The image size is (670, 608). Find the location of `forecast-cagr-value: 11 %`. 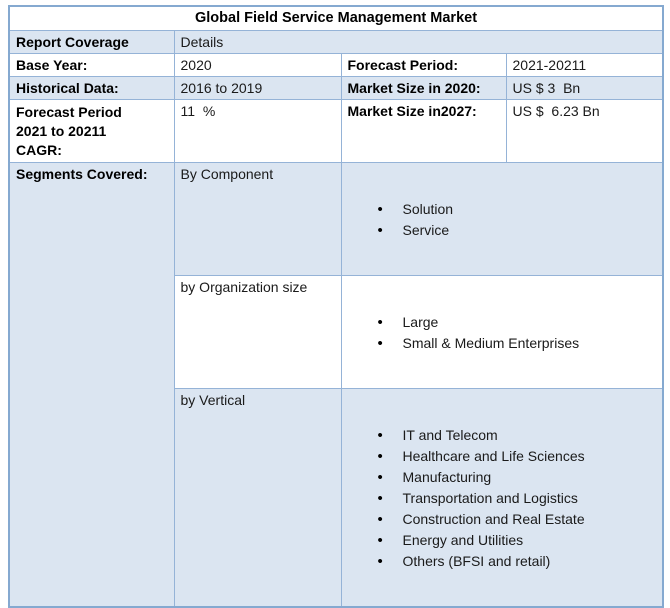

forecast-cagr-value: 11 % is located at coordinates (257, 130).